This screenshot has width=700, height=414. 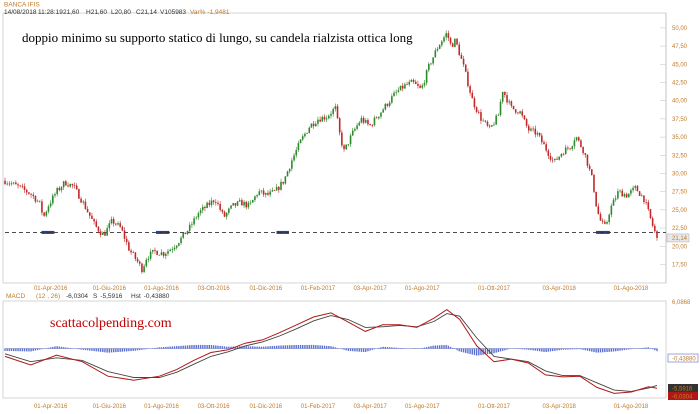 What do you see at coordinates (149, 12) in the screenshot?
I see `header-close: 21,14` at bounding box center [149, 12].